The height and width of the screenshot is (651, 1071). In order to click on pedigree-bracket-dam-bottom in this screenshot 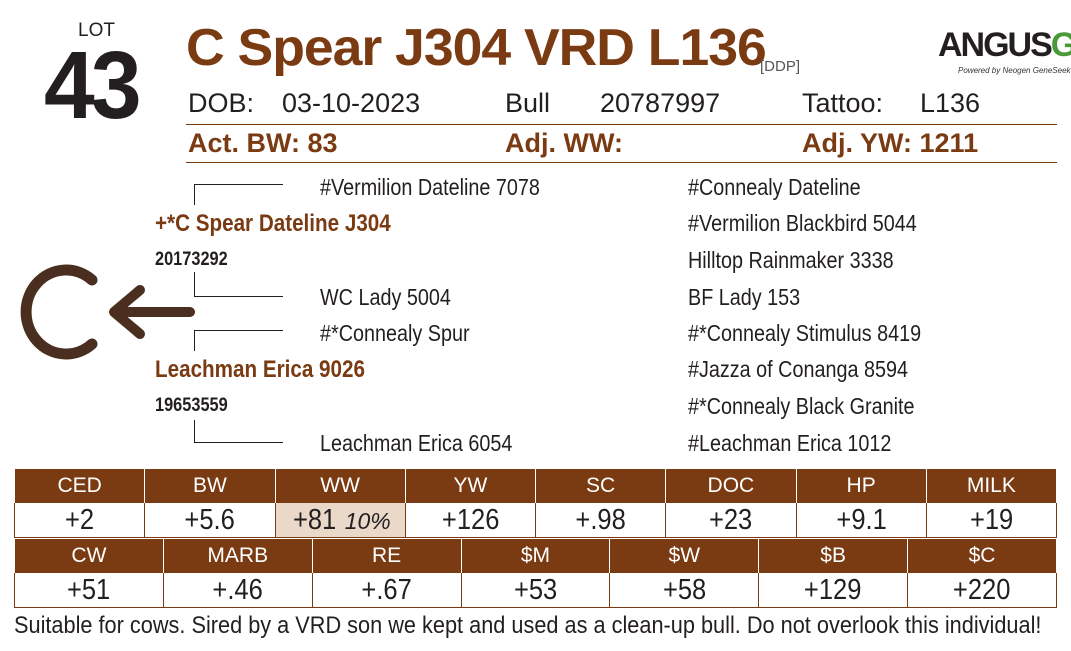, I will do `click(238, 431)`.